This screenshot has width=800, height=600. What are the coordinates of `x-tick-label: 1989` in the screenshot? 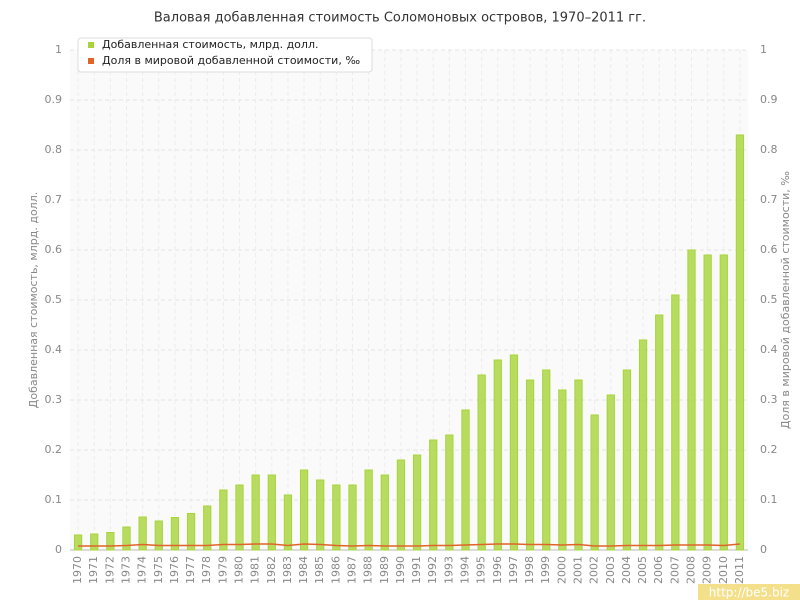 It's located at (384, 570).